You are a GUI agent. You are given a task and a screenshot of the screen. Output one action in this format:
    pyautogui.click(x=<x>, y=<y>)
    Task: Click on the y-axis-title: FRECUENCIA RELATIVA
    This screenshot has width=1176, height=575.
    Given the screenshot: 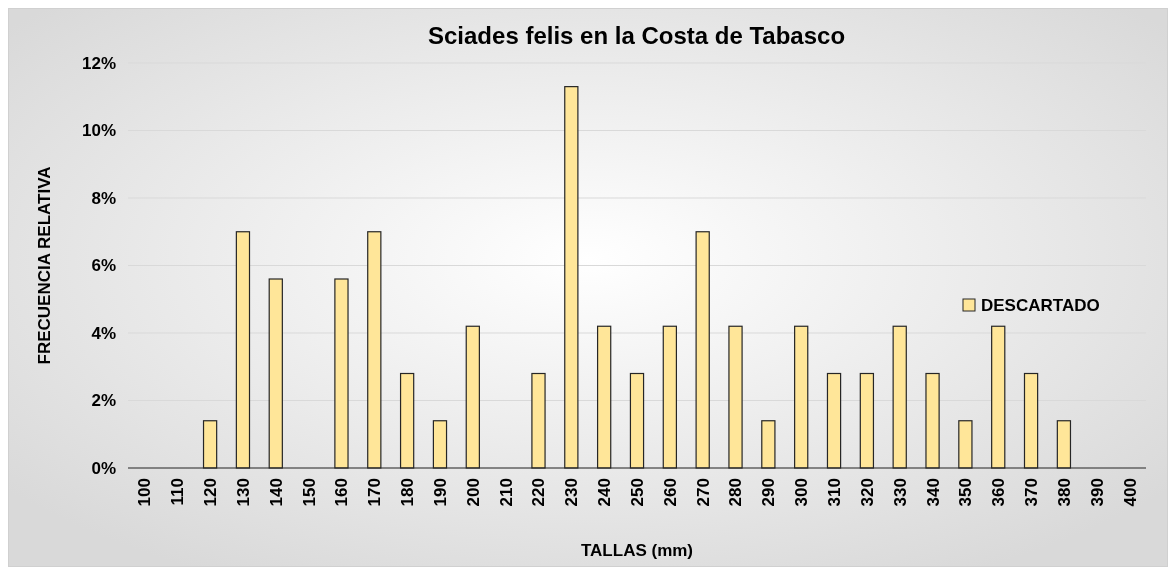 What is the action you would take?
    pyautogui.click(x=44, y=265)
    